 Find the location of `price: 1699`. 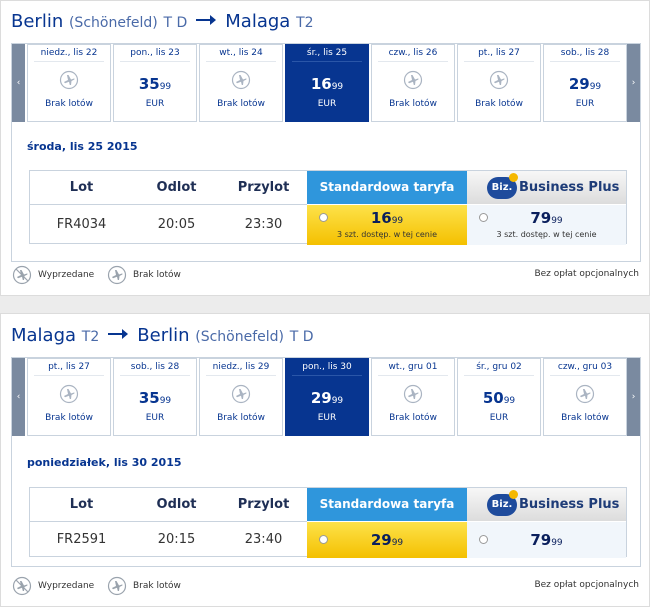

price: 1699 is located at coordinates (387, 217).